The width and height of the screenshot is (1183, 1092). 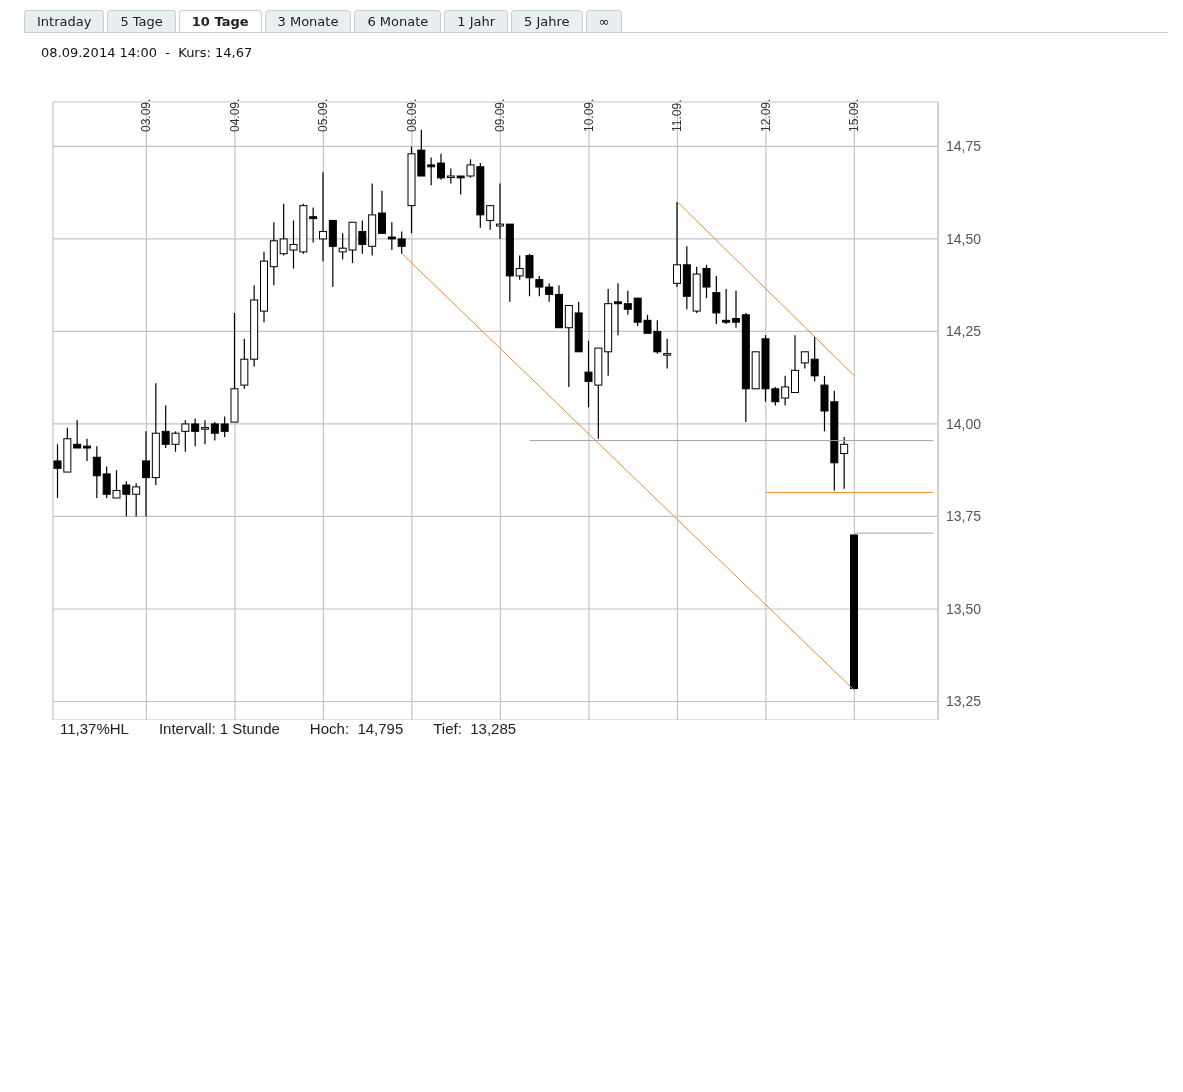 I want to click on y-tick-label: 13,75, so click(x=964, y=516).